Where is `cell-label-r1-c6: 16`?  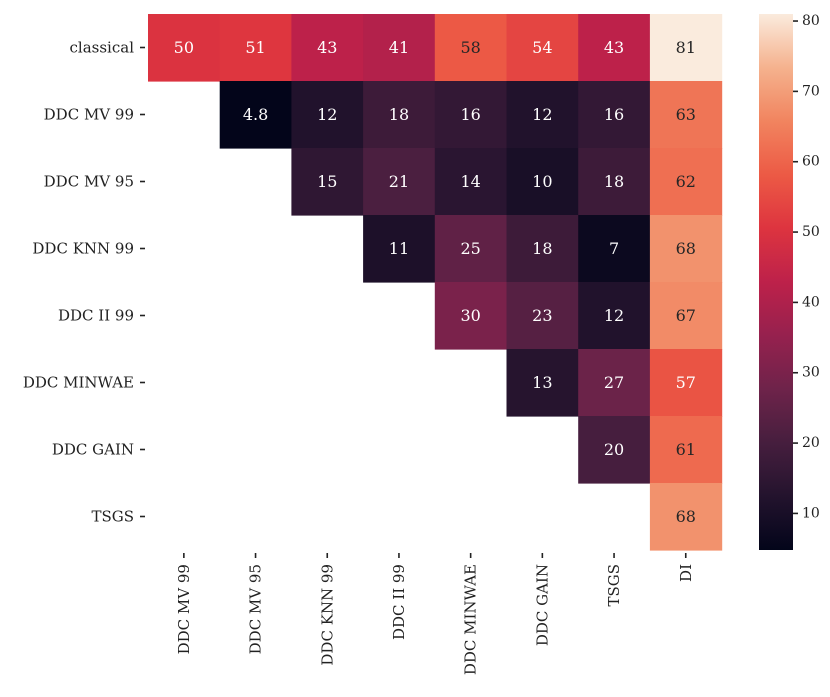 cell-label-r1-c6: 16 is located at coordinates (614, 114).